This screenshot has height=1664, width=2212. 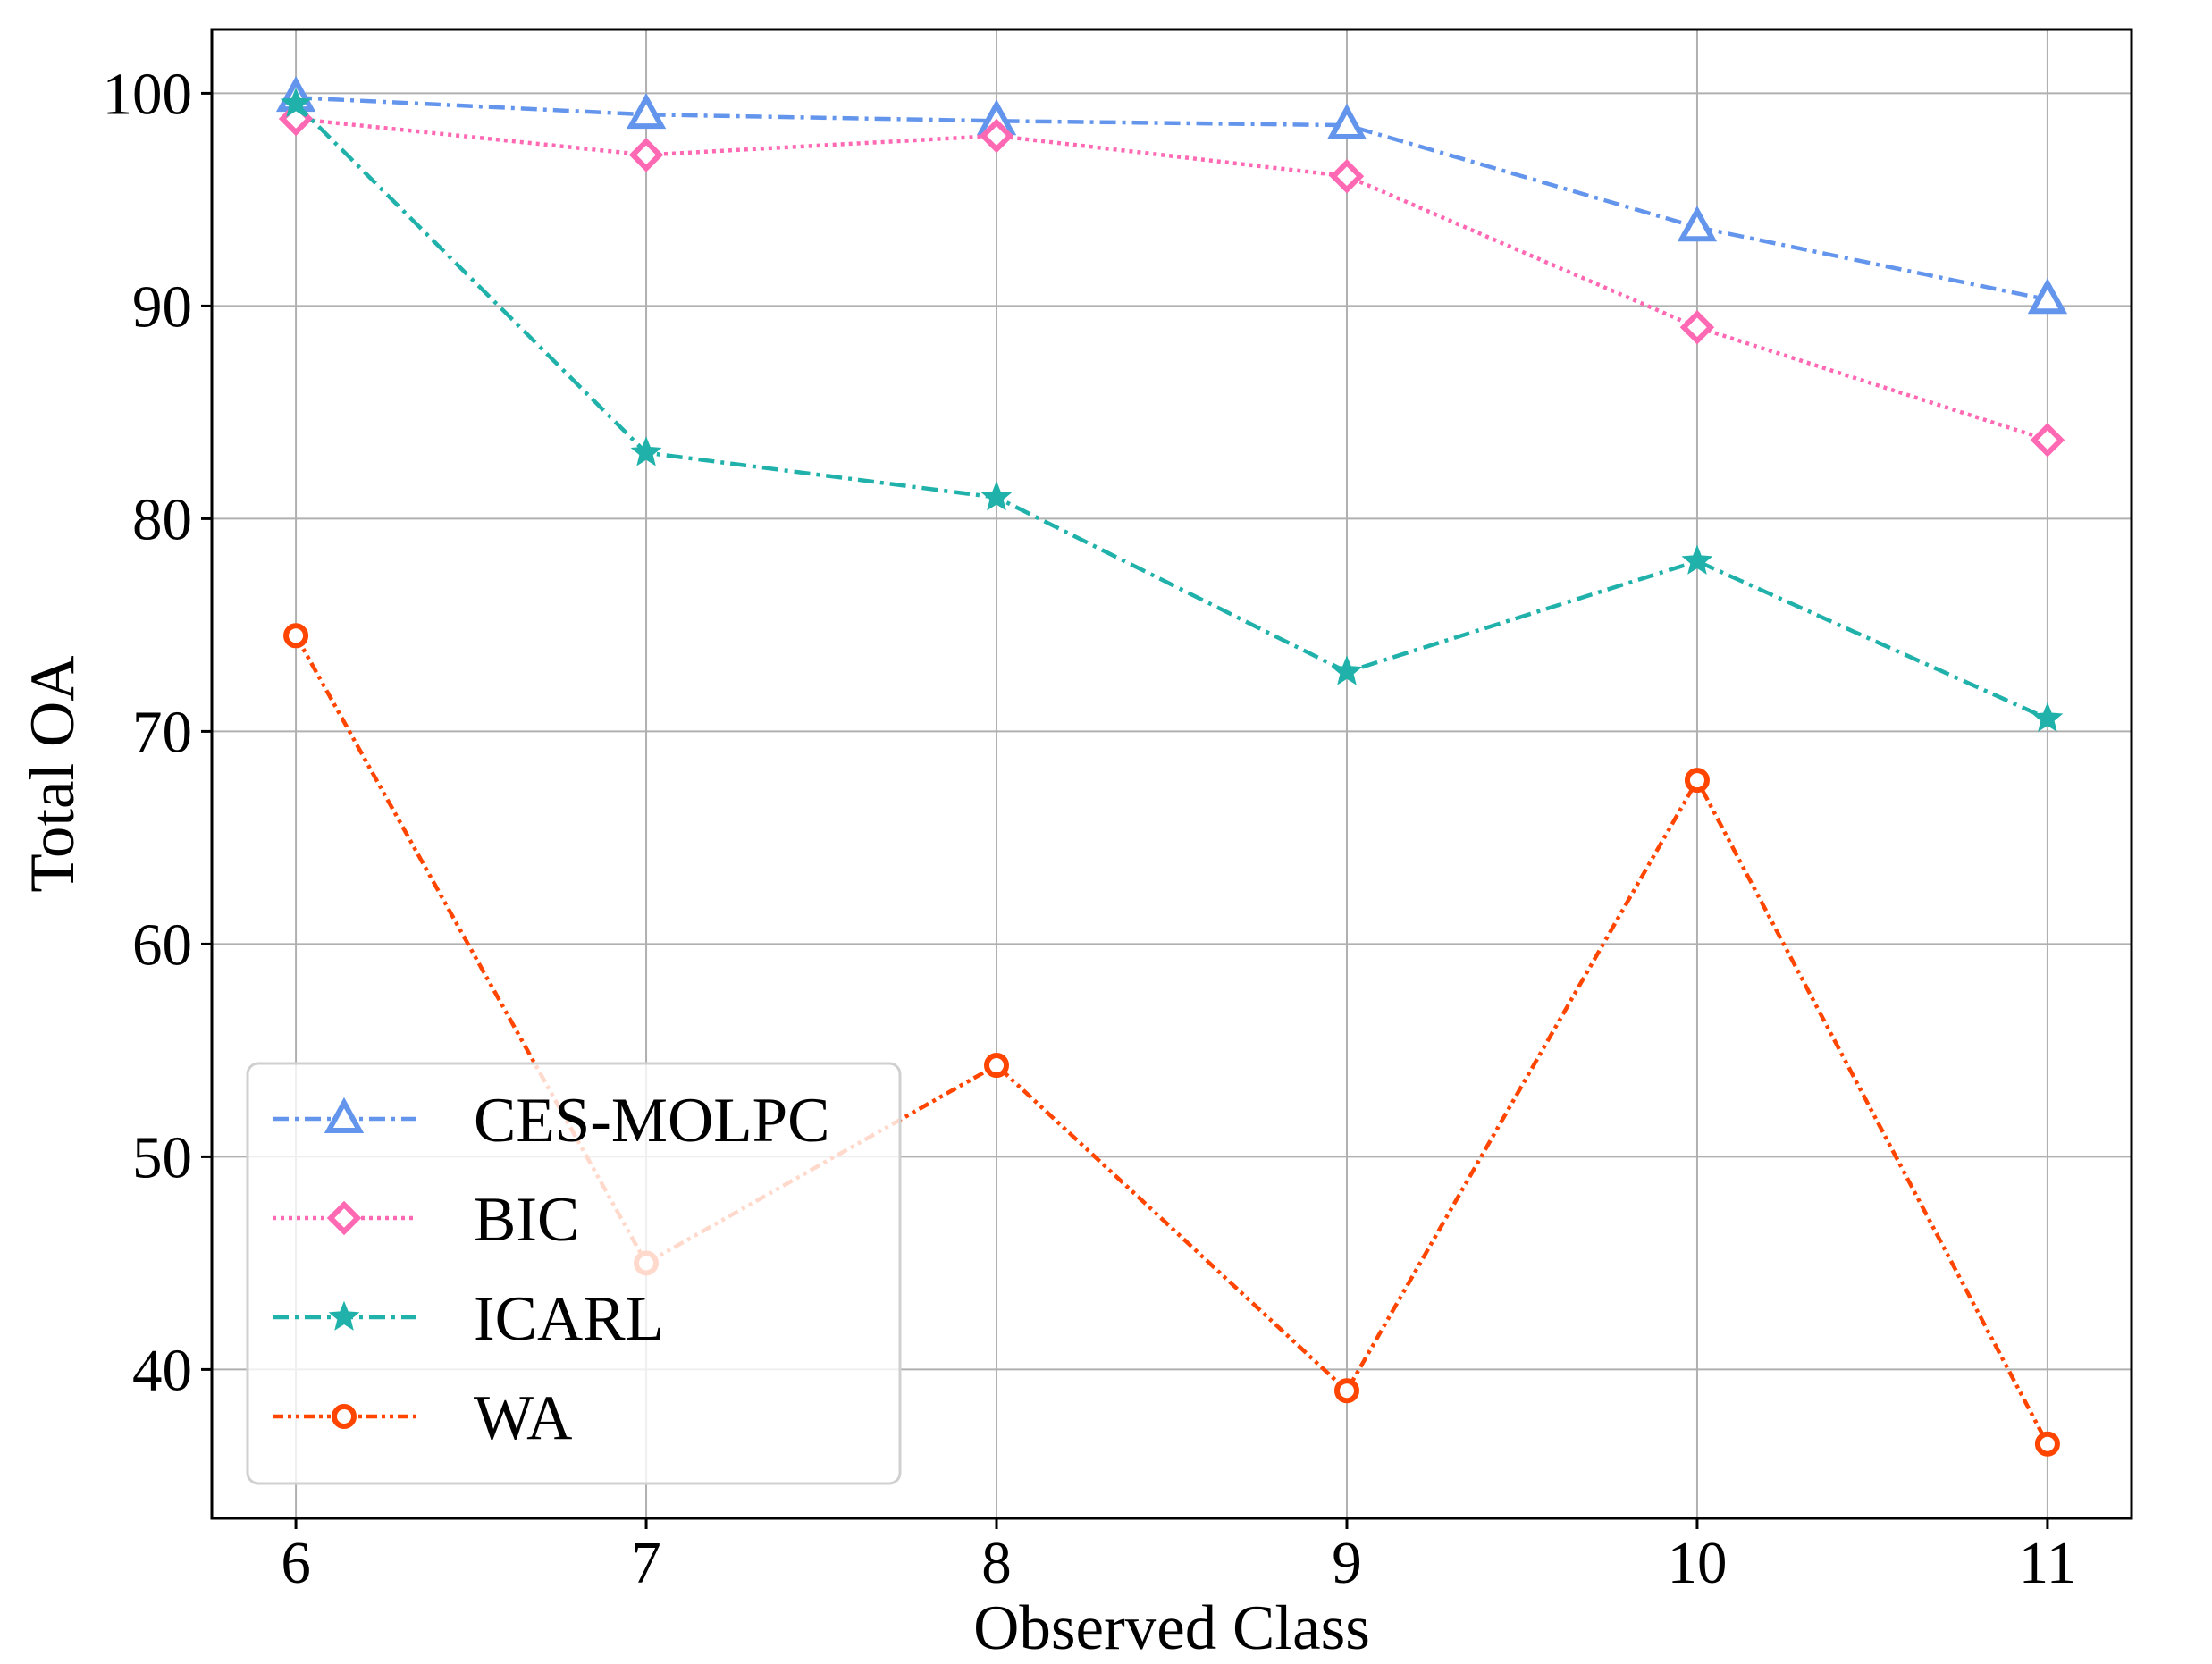 What do you see at coordinates (162, 306) in the screenshot?
I see `y-tick-label: 90` at bounding box center [162, 306].